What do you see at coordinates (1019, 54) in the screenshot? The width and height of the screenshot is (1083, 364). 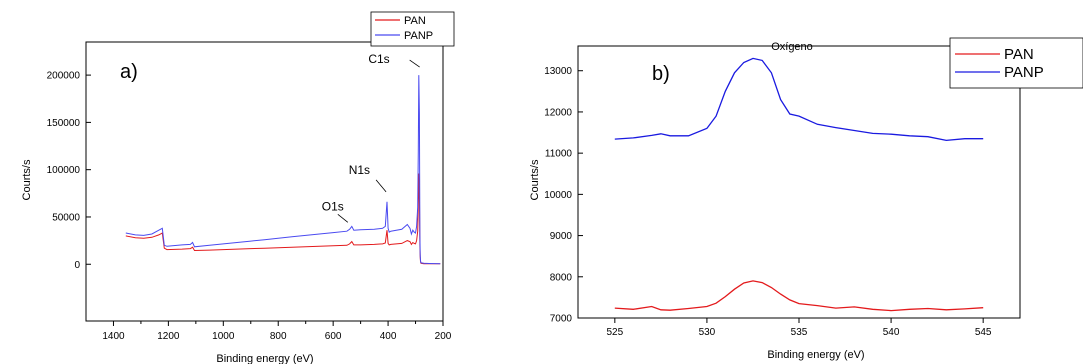 I see `legend-label-b-pan: PAN` at bounding box center [1019, 54].